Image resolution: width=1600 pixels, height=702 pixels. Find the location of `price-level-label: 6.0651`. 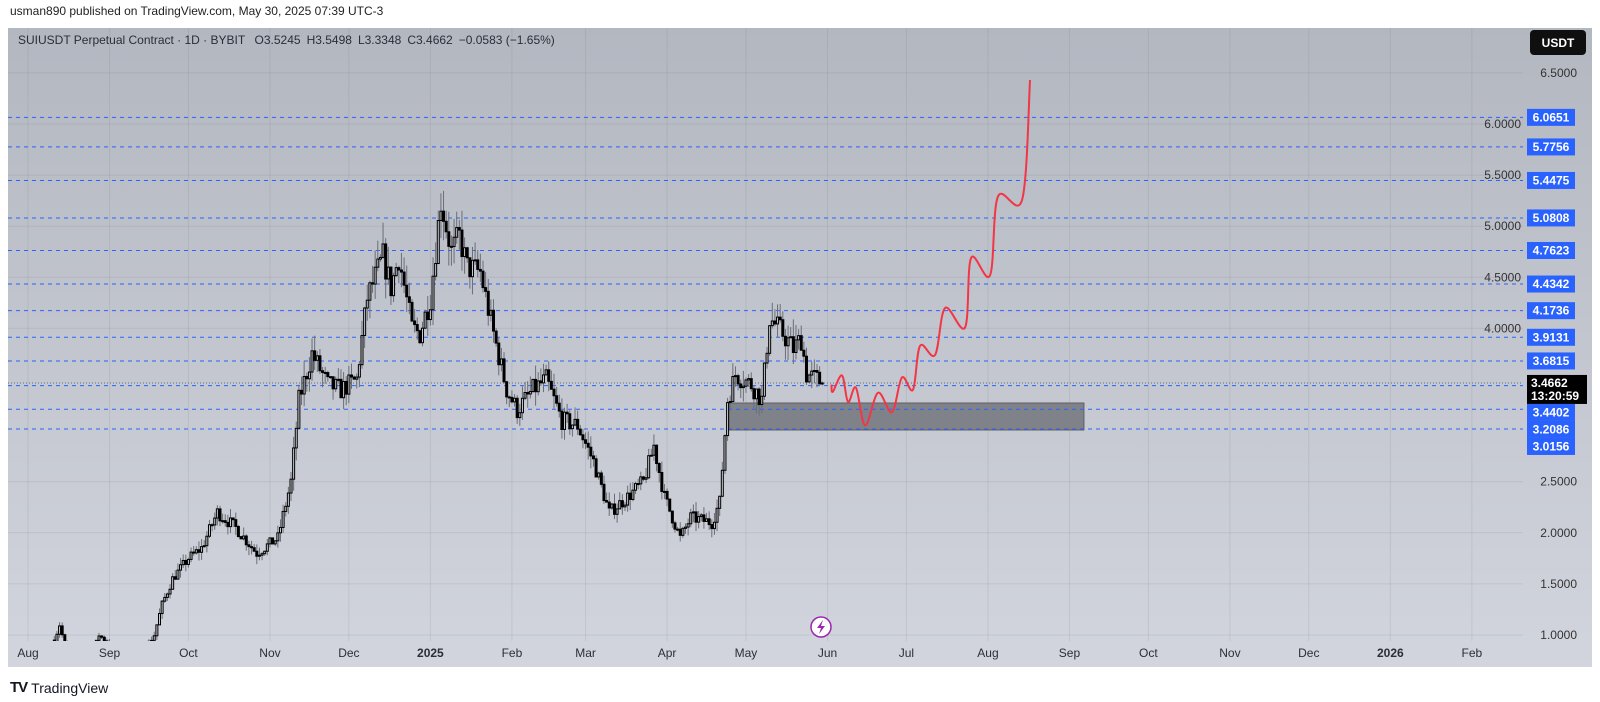

price-level-label: 6.0651 is located at coordinates (1551, 117).